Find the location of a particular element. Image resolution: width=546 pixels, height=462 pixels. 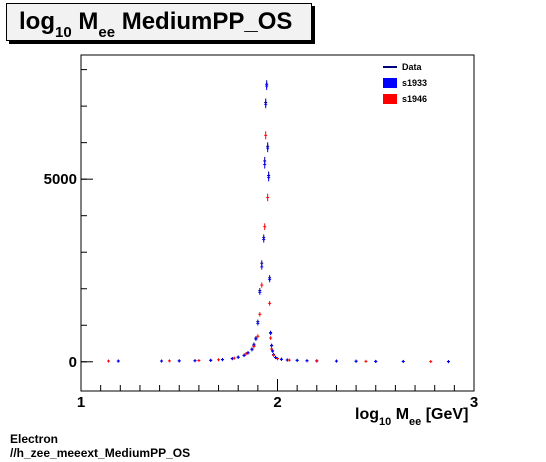

title-m: M is located at coordinates (85, 21).